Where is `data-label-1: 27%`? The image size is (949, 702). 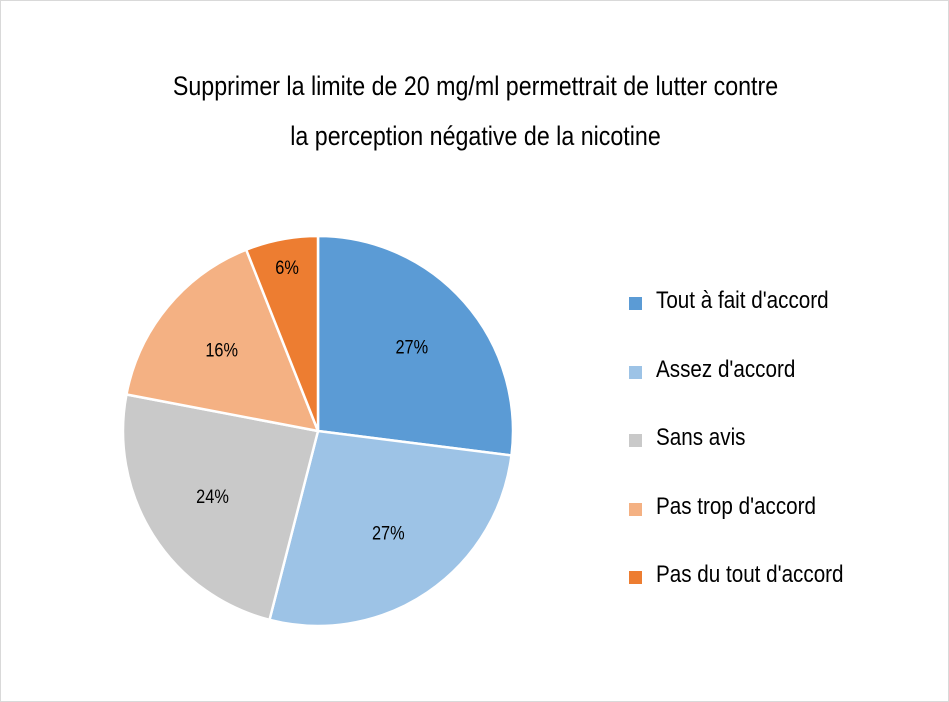
data-label-1: 27% is located at coordinates (388, 532).